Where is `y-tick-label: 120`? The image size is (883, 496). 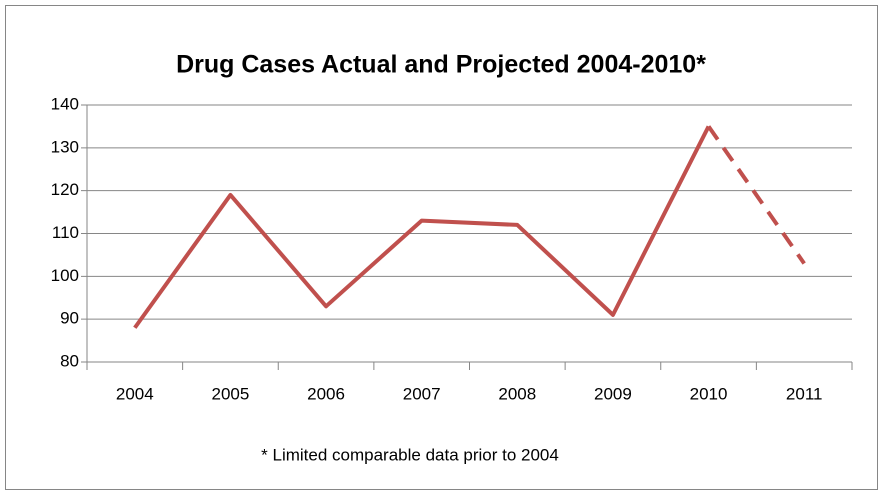
y-tick-label: 120 is located at coordinates (65, 189).